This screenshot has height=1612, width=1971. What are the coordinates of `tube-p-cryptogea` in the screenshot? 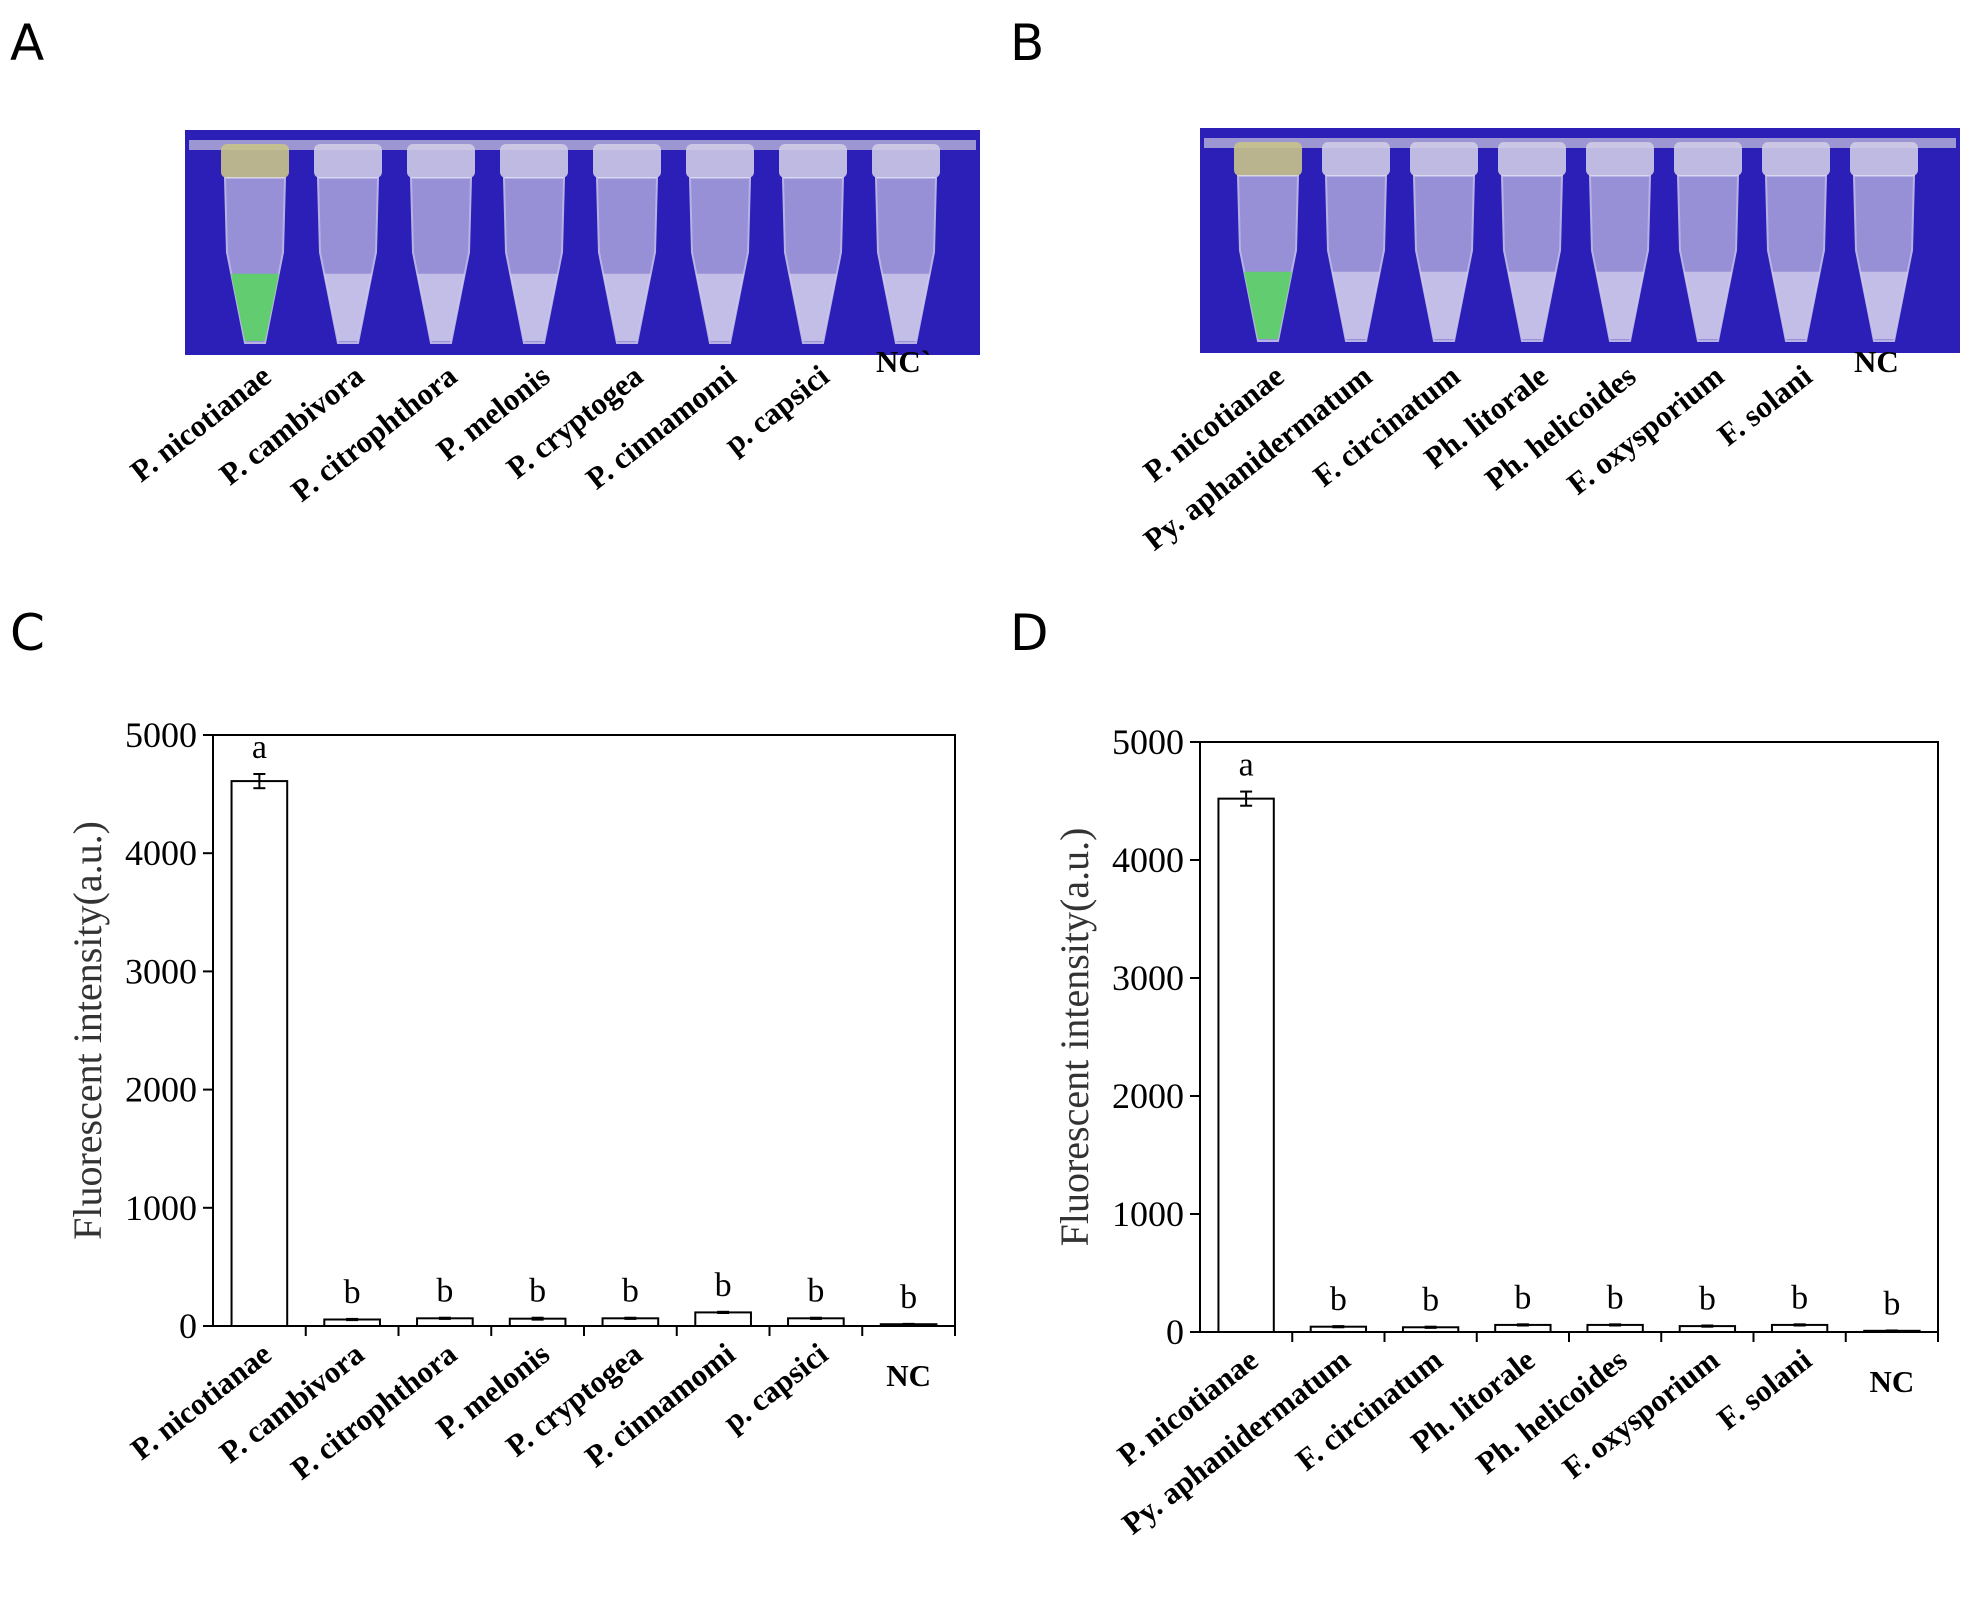 It's located at (627, 244).